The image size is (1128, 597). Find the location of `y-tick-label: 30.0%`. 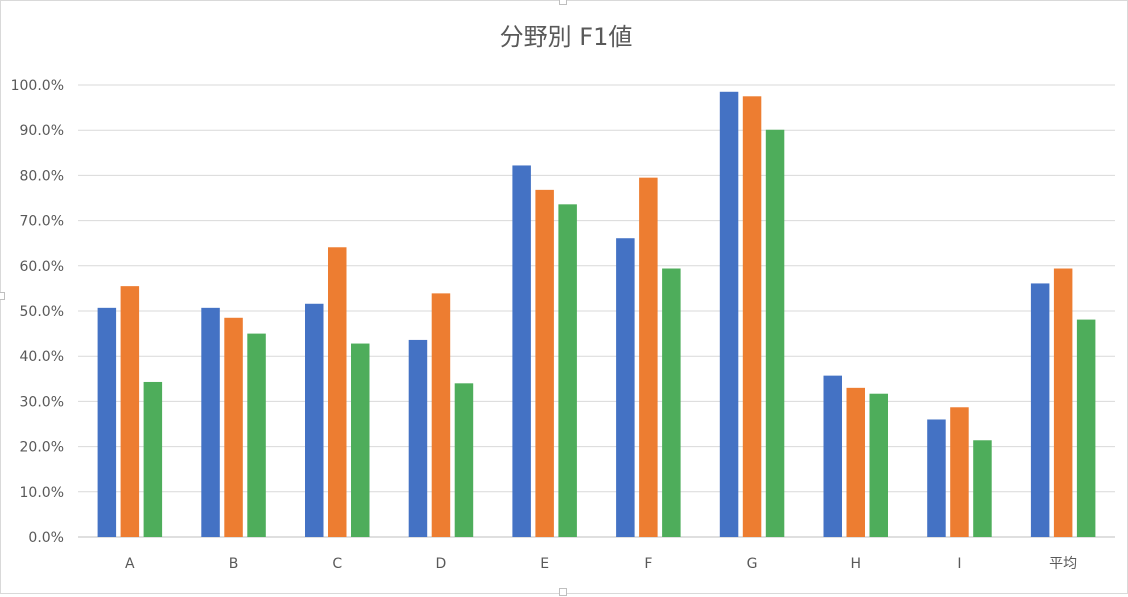

y-tick-label: 30.0% is located at coordinates (42, 402).